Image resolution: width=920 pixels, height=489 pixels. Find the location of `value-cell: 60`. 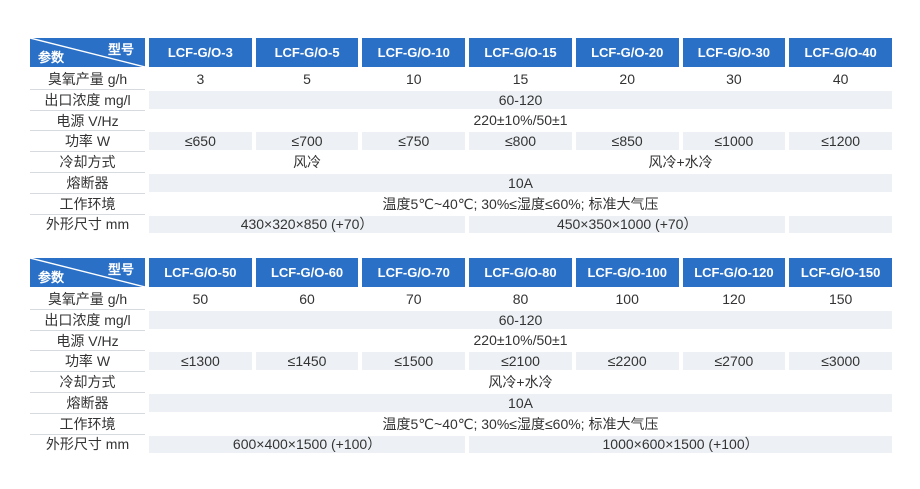

value-cell: 60 is located at coordinates (307, 299).